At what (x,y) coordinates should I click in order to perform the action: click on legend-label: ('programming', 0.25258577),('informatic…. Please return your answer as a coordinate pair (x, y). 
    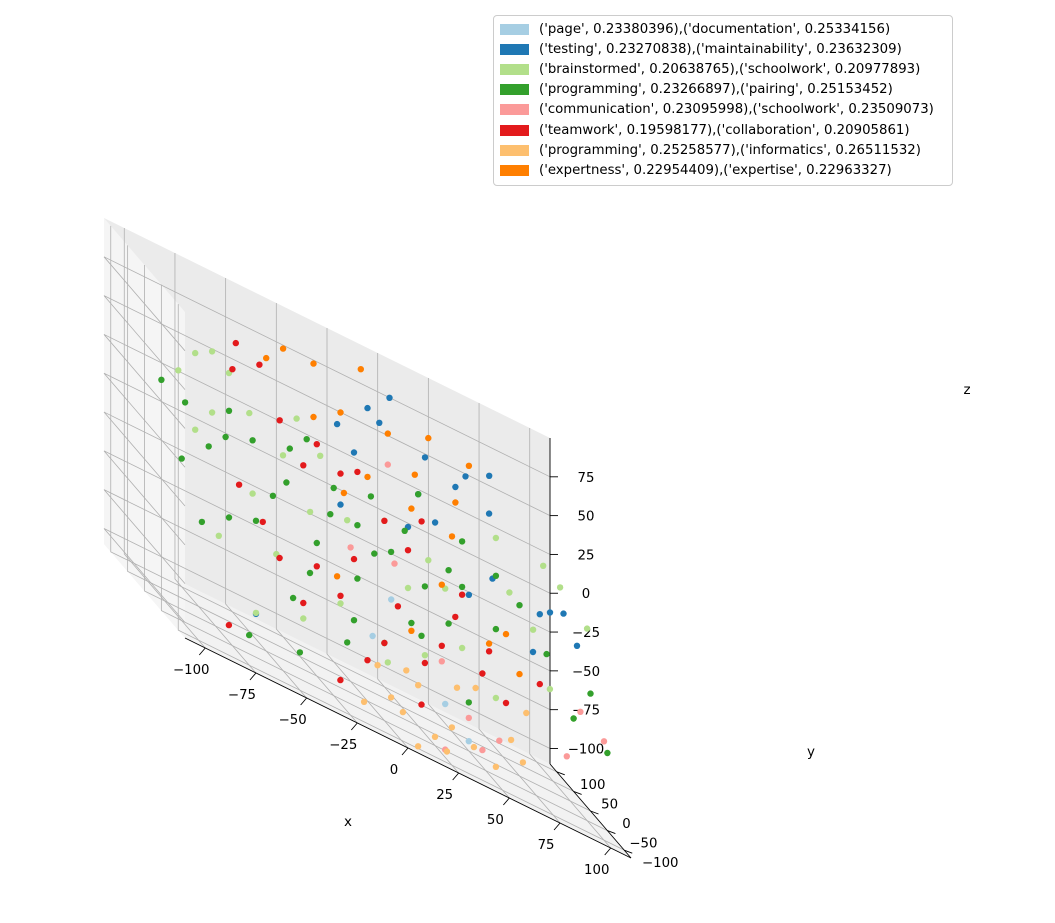
    Looking at the image, I should click on (730, 150).